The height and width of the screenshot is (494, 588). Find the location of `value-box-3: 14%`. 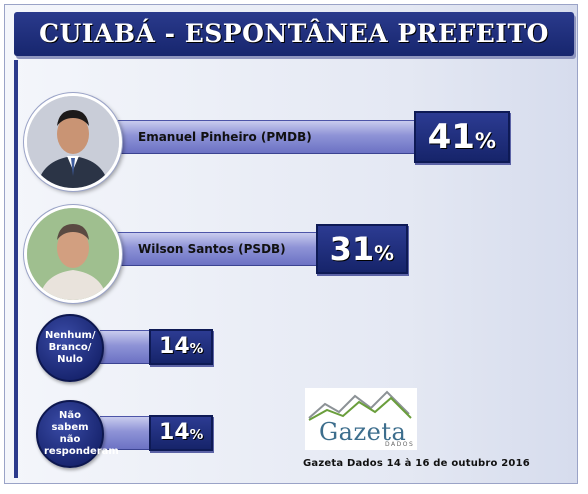

value-box-3: 14% is located at coordinates (181, 347).